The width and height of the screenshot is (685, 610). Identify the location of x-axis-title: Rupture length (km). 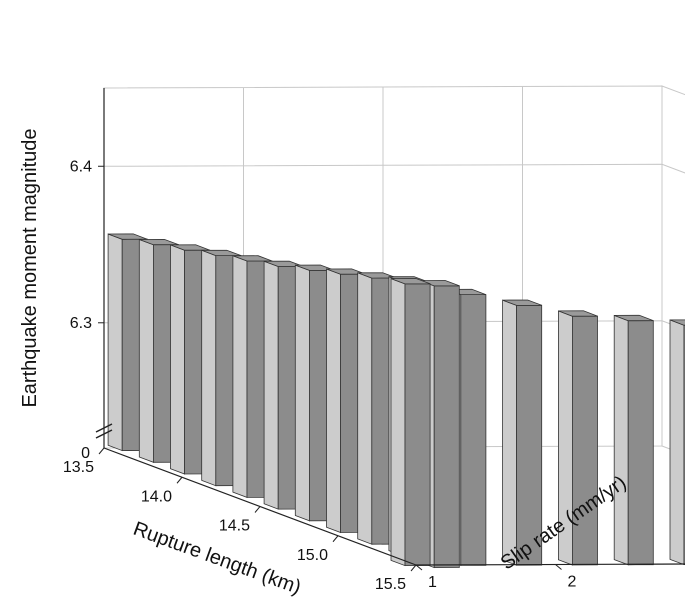
(217, 558).